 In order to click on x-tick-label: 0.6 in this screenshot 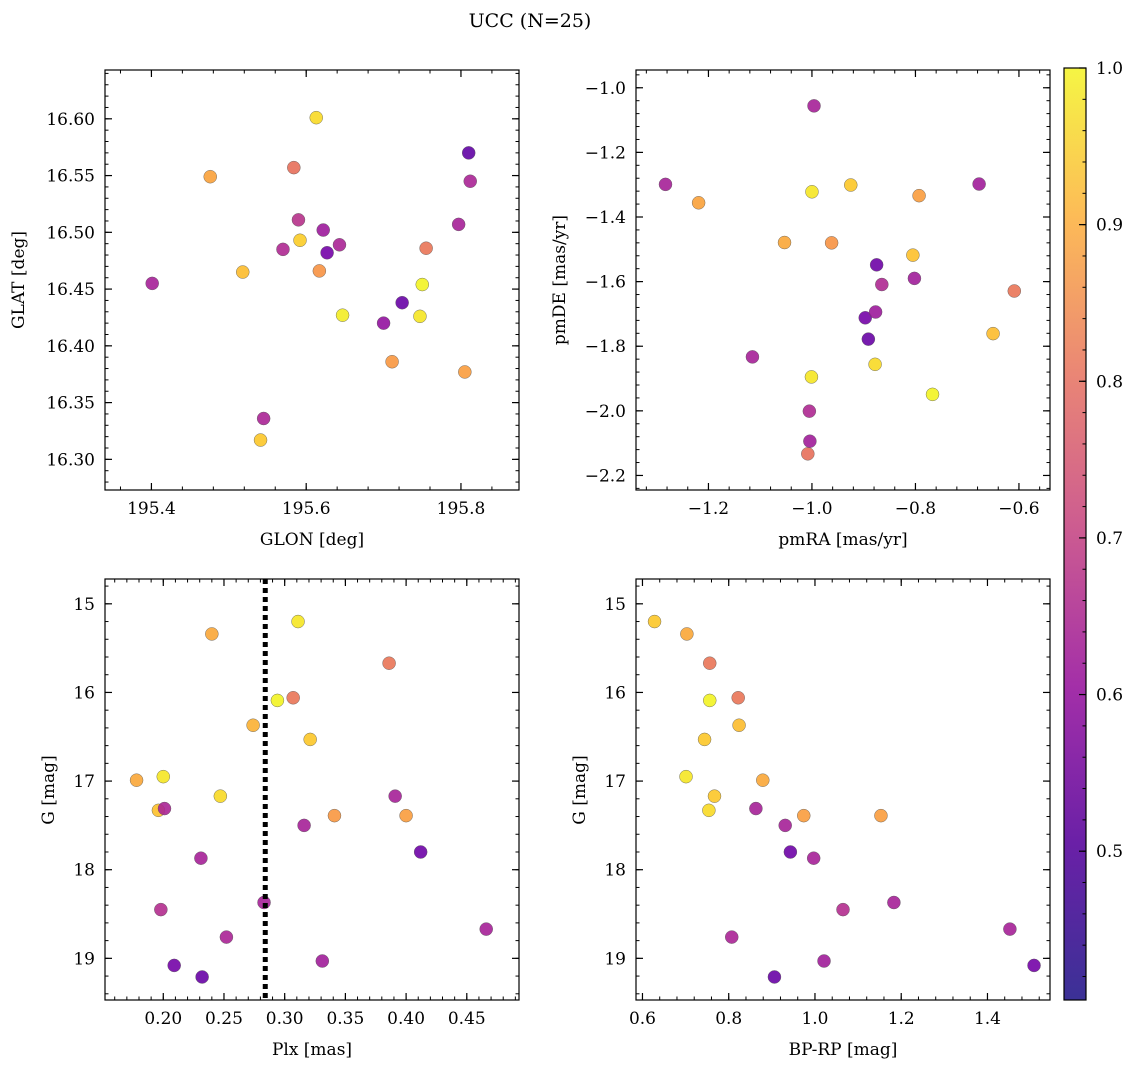, I will do `click(642, 1019)`.